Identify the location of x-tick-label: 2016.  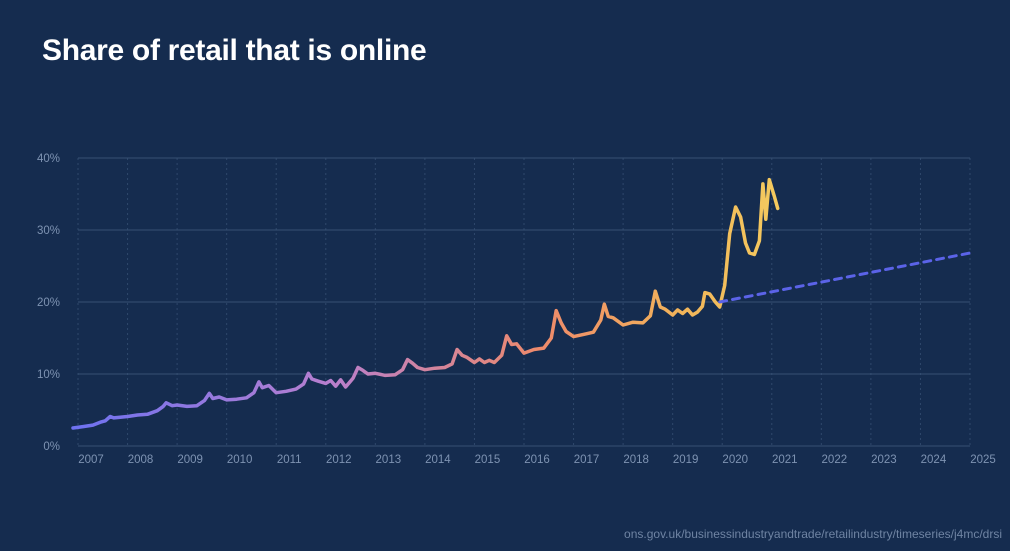
(537, 460).